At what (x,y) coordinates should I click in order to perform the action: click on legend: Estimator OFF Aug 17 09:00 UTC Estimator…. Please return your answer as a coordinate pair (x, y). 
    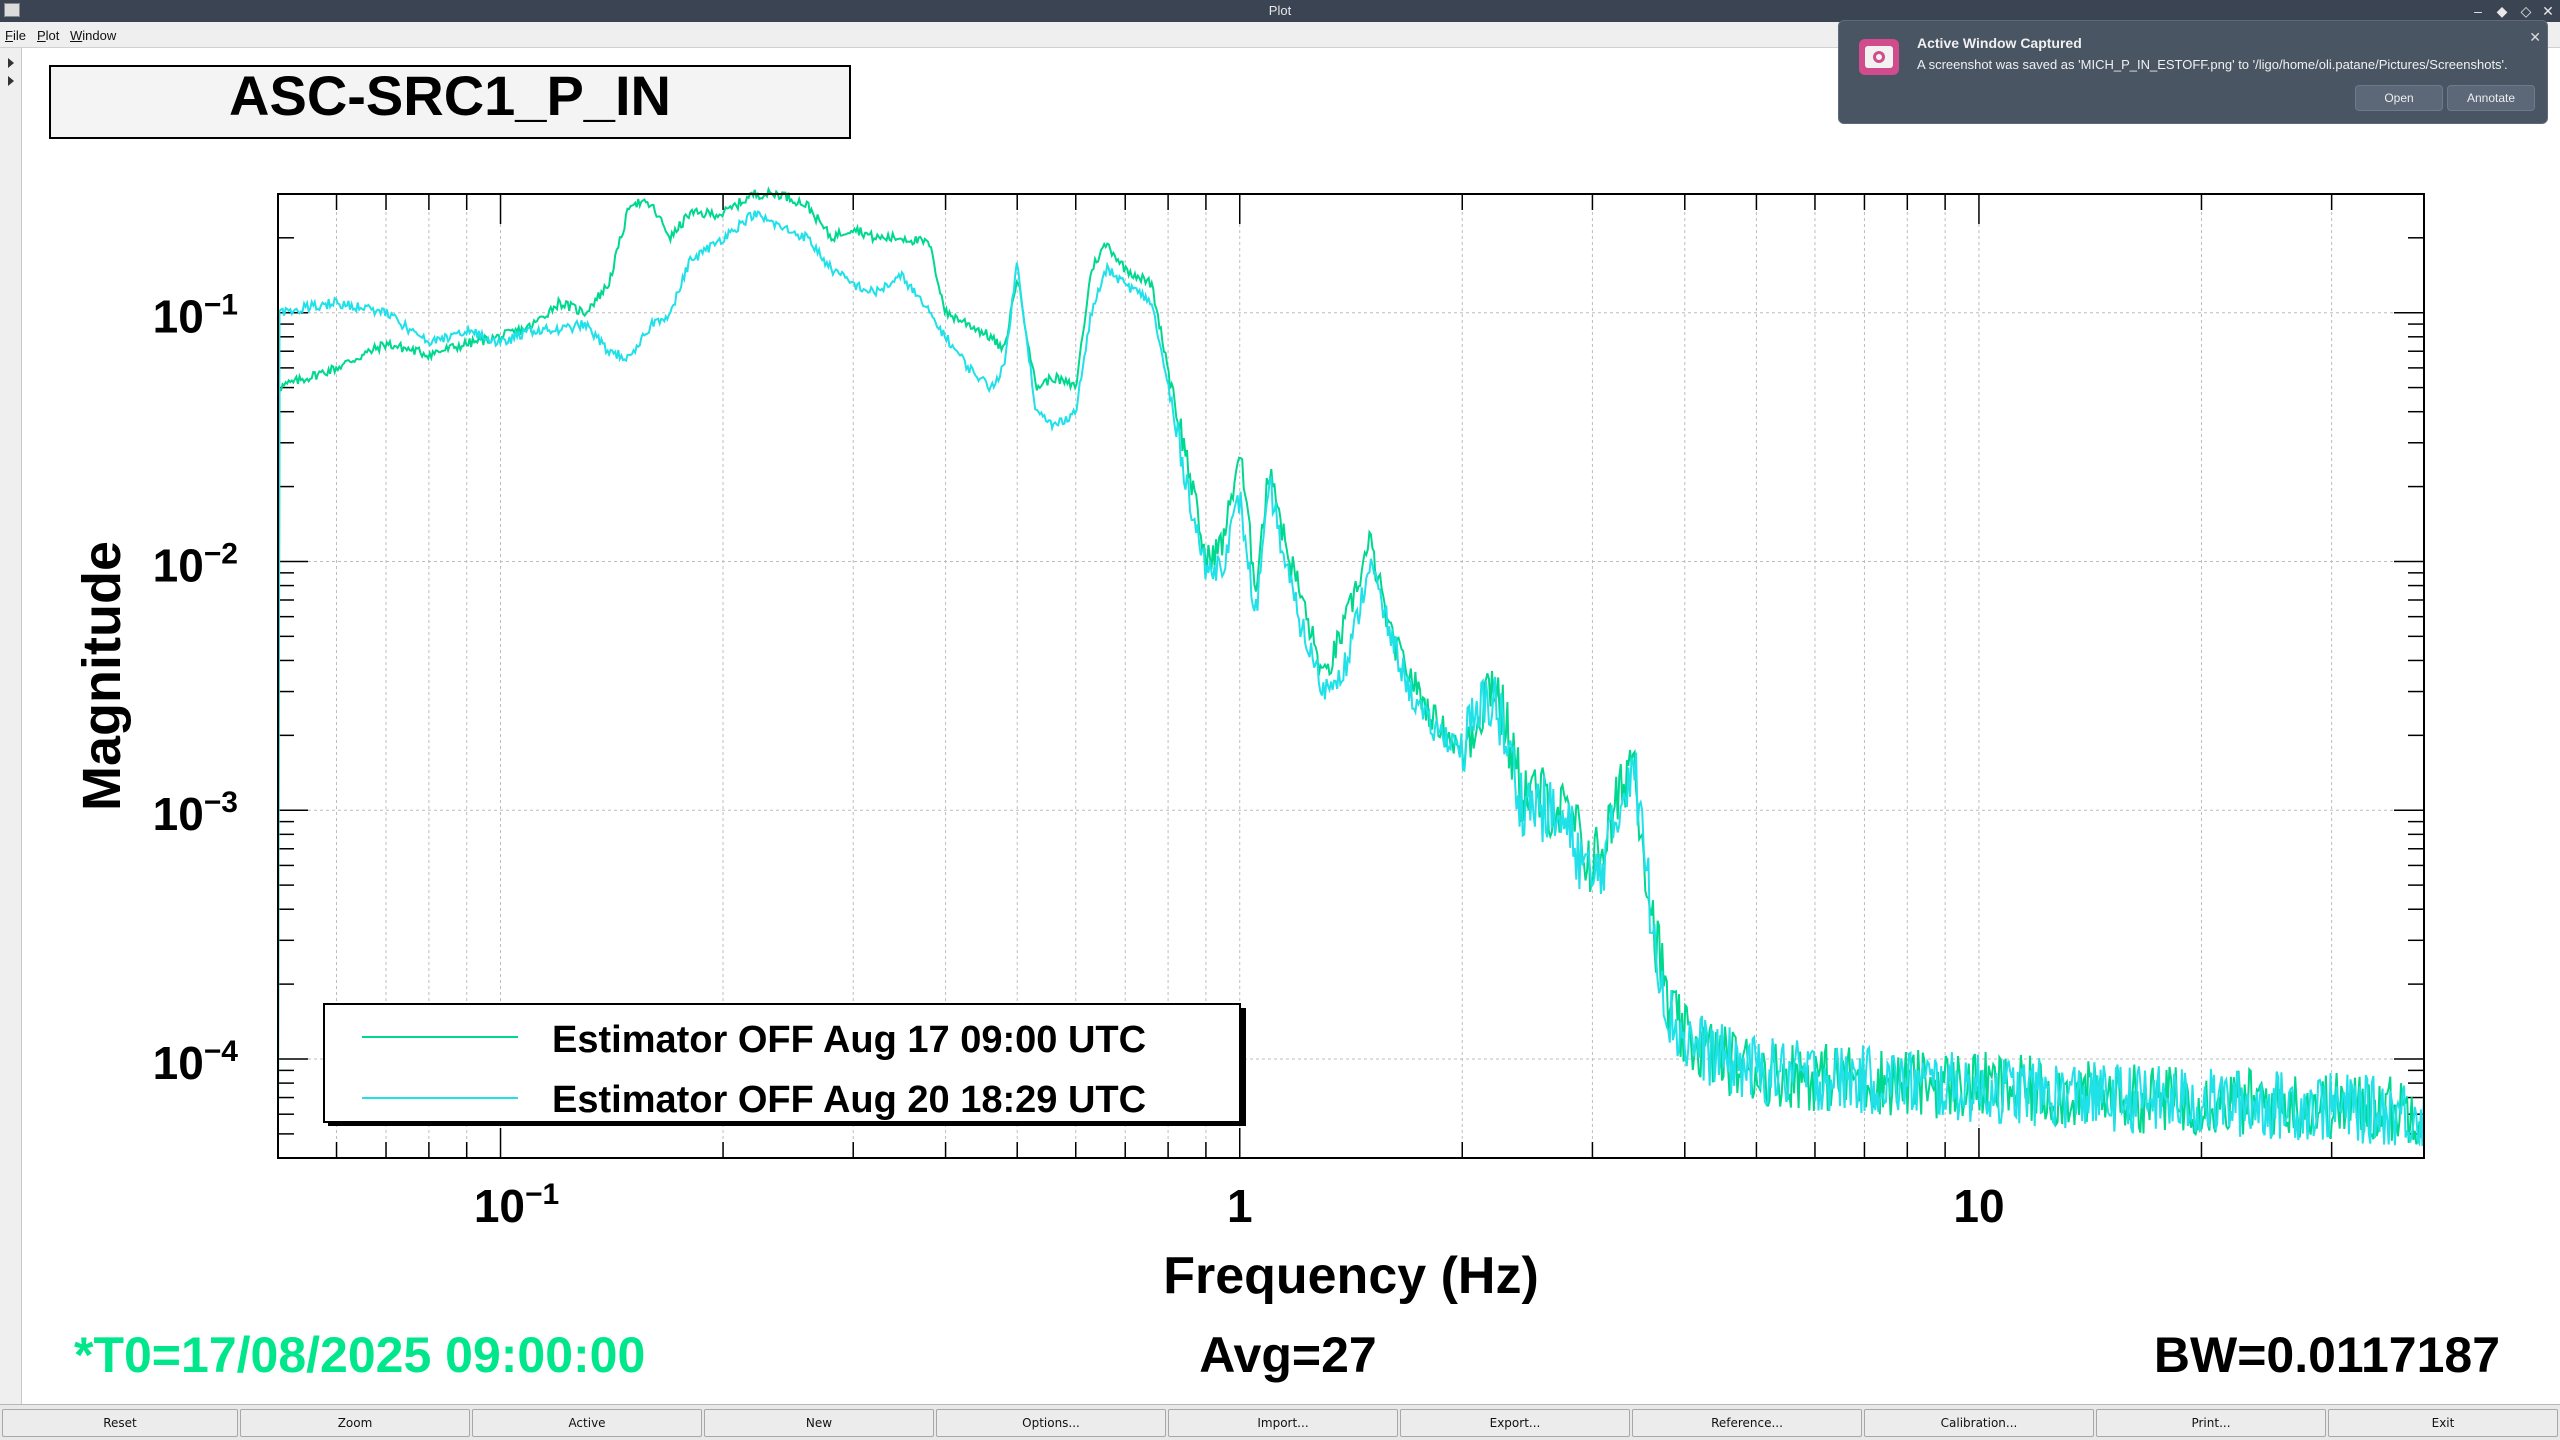
    Looking at the image, I should click on (784, 1064).